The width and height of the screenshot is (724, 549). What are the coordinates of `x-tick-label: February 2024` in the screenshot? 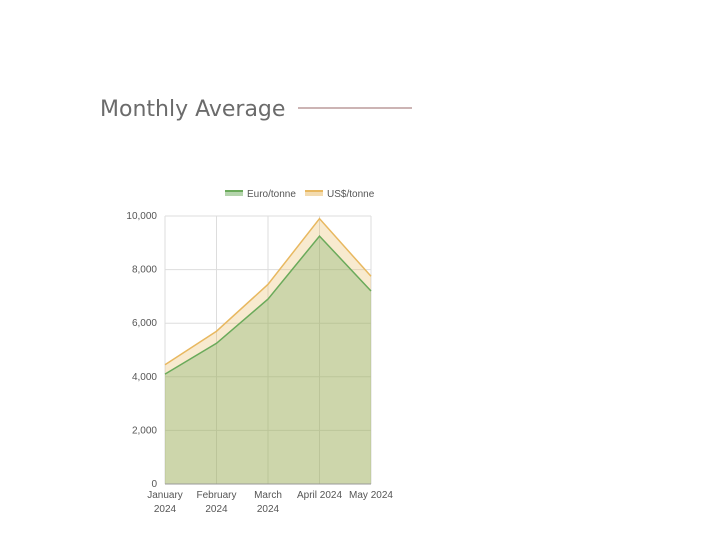 It's located at (216, 502).